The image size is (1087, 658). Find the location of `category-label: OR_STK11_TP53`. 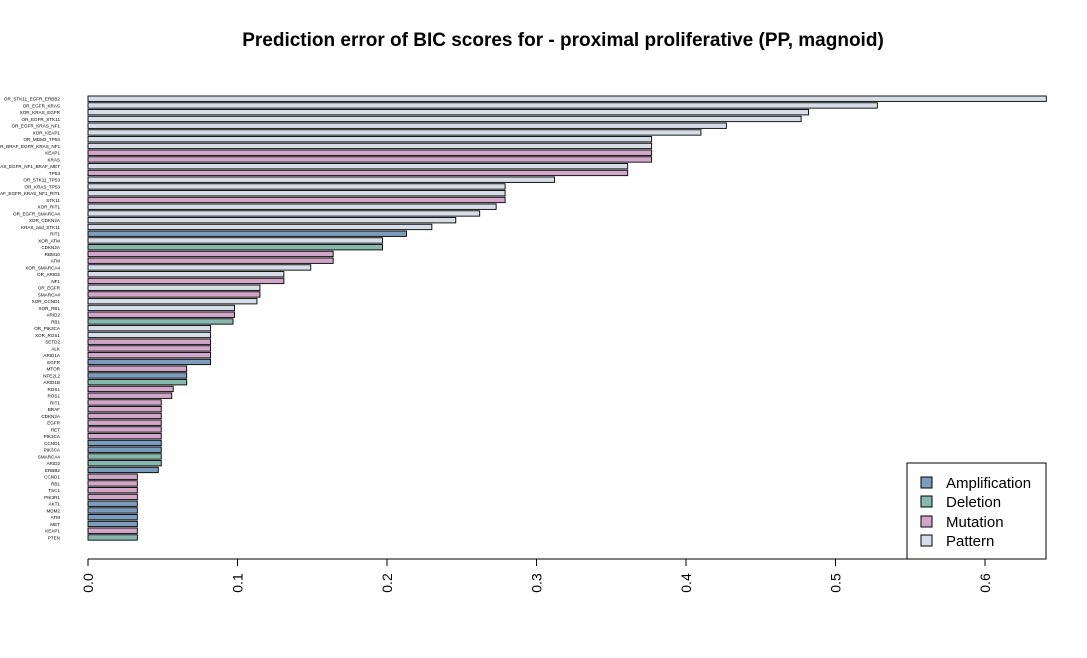

category-label: OR_STK11_TP53 is located at coordinates (41, 180).